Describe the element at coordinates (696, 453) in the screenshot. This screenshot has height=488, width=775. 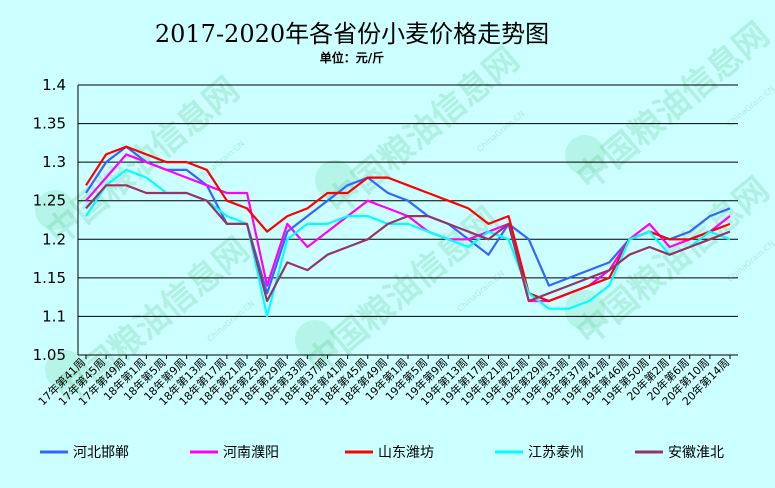
I see `legend-label-5: 安徽淮北` at that location.